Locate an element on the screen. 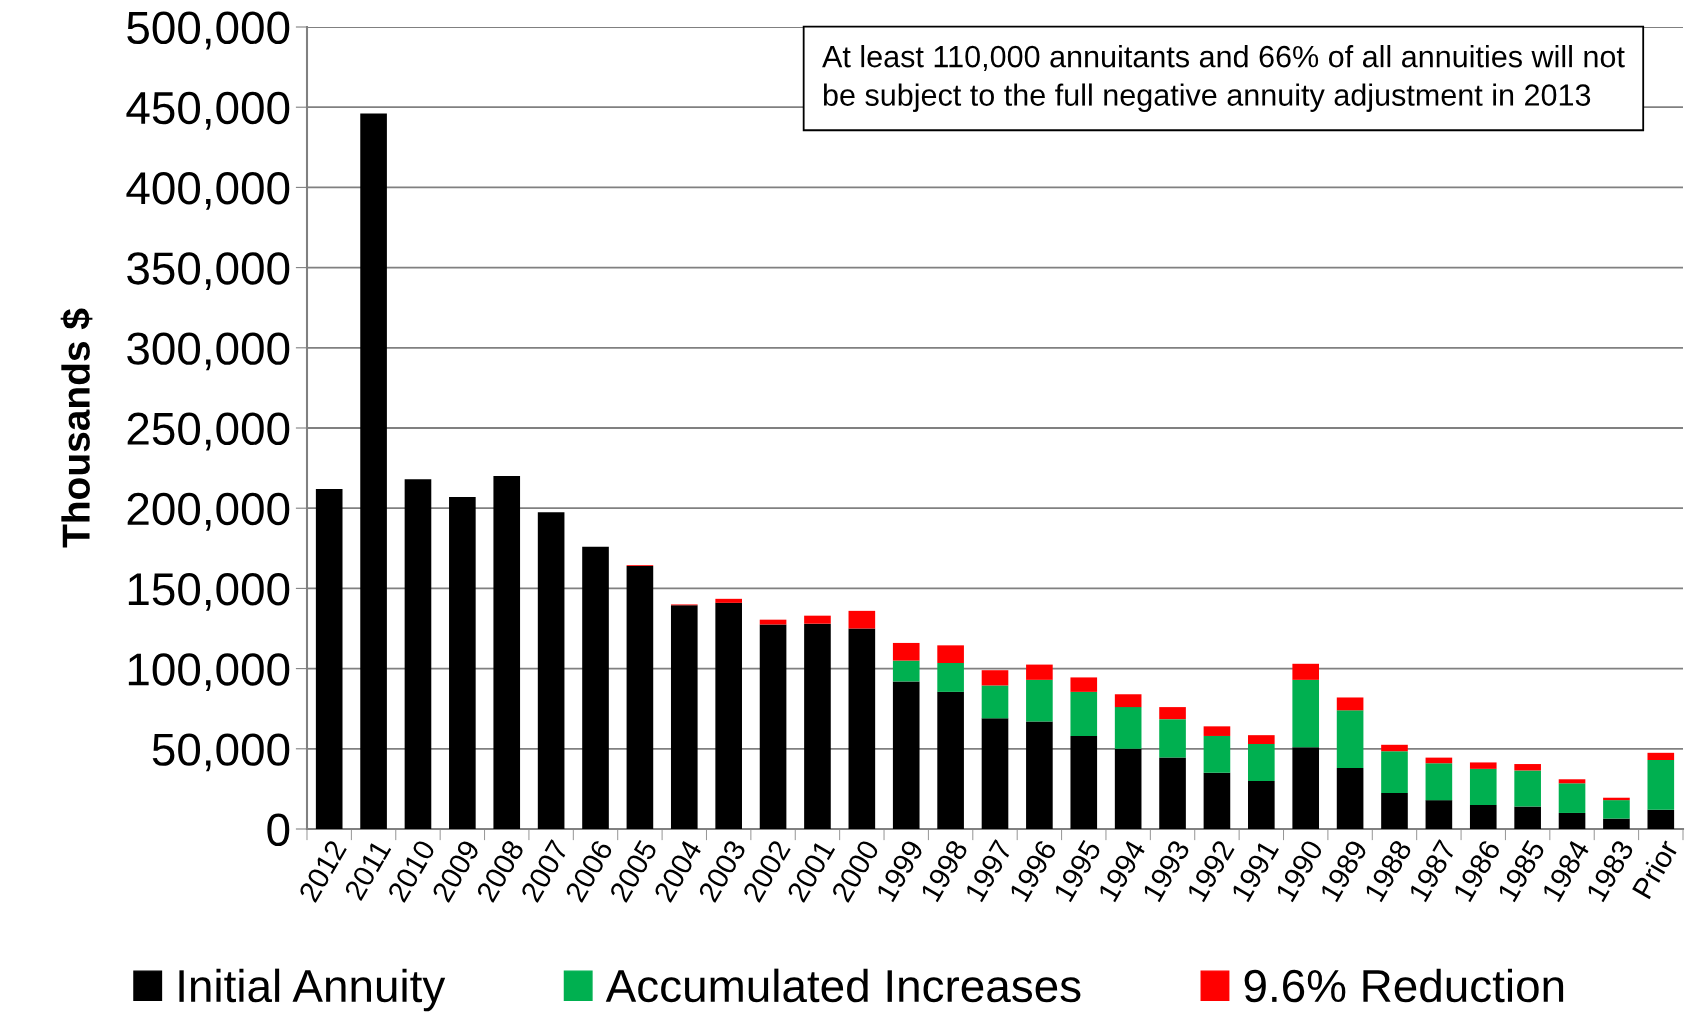  y-tick-label: 400,000 is located at coordinates (208, 191).